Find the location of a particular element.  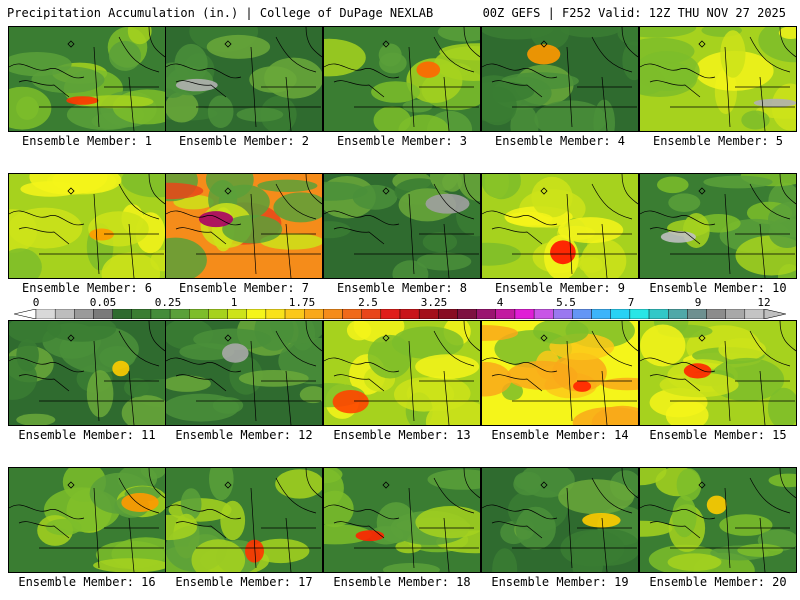

ensemble-member-label: Ensemble Member: 2 is located at coordinates (244, 141).